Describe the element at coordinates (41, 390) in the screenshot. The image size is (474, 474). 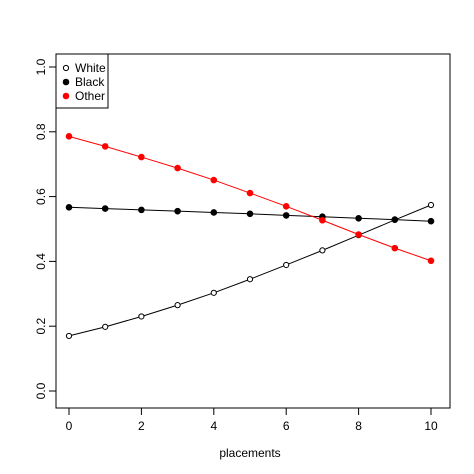
I see `y-tick-label: 0.0` at that location.